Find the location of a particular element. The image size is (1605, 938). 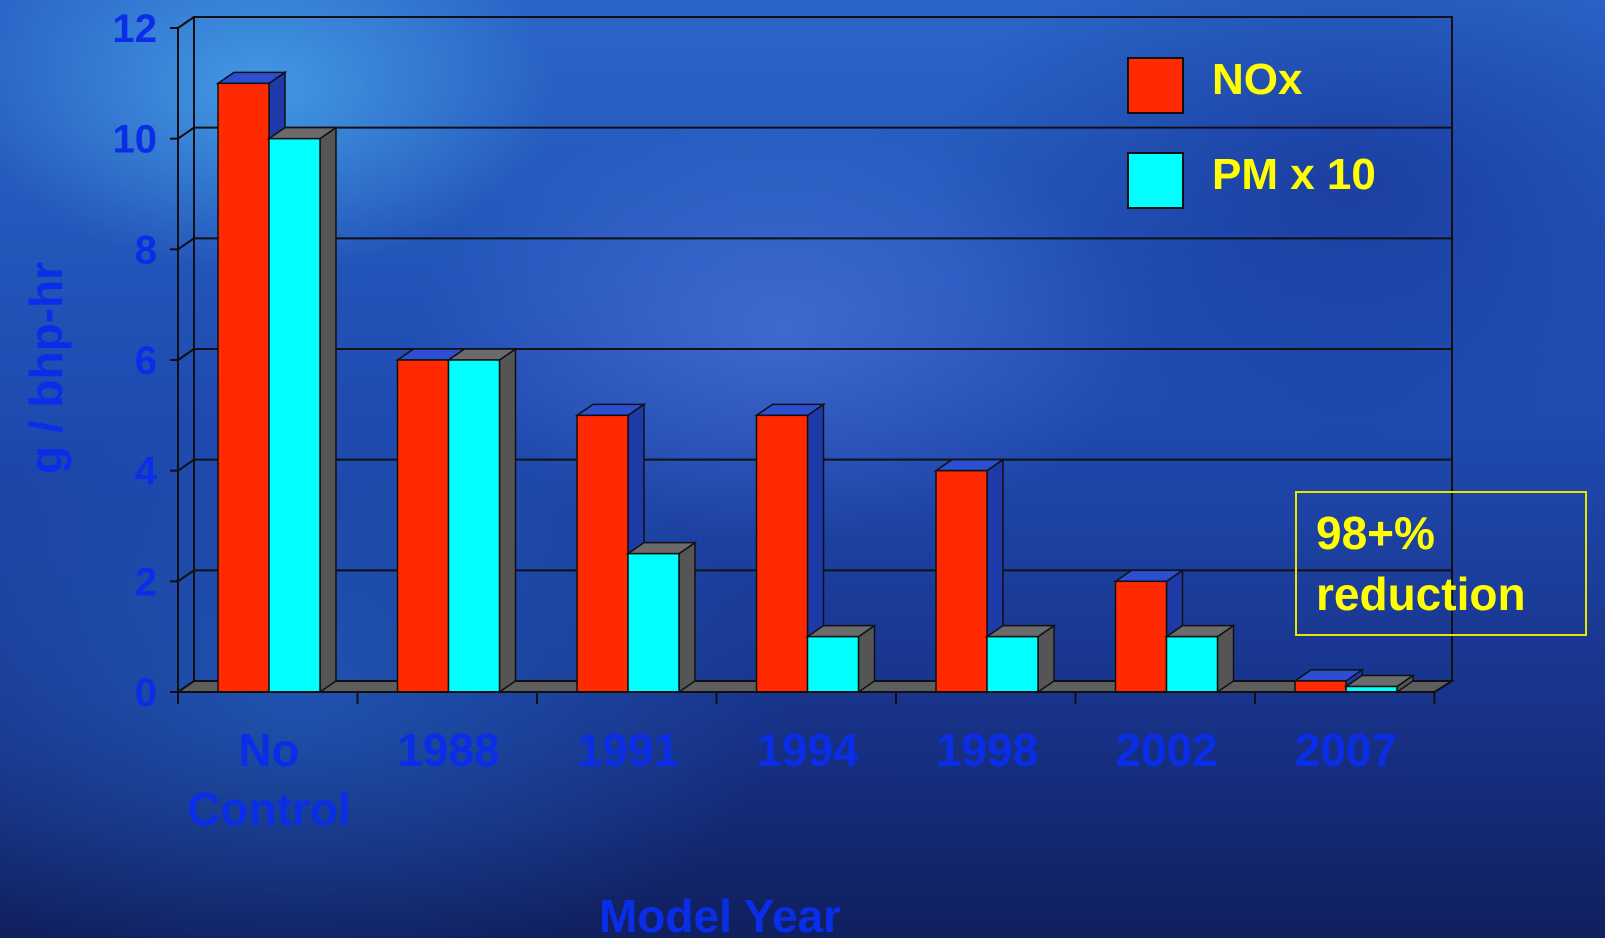

x-tick-label: 1988 is located at coordinates (448, 750).